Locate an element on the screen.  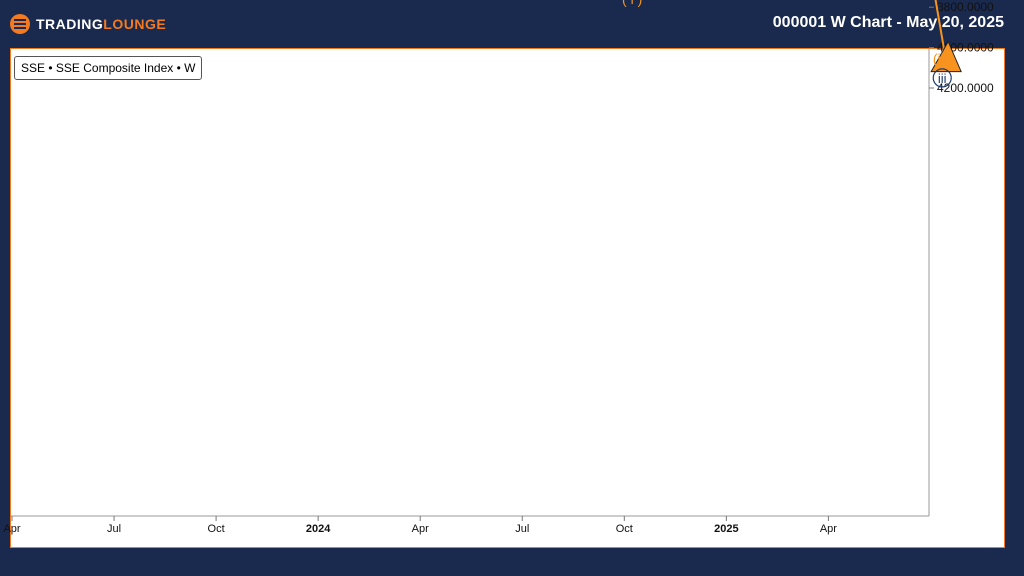
brand-logo: TRADINGLOUNGE is located at coordinates (88, 24).